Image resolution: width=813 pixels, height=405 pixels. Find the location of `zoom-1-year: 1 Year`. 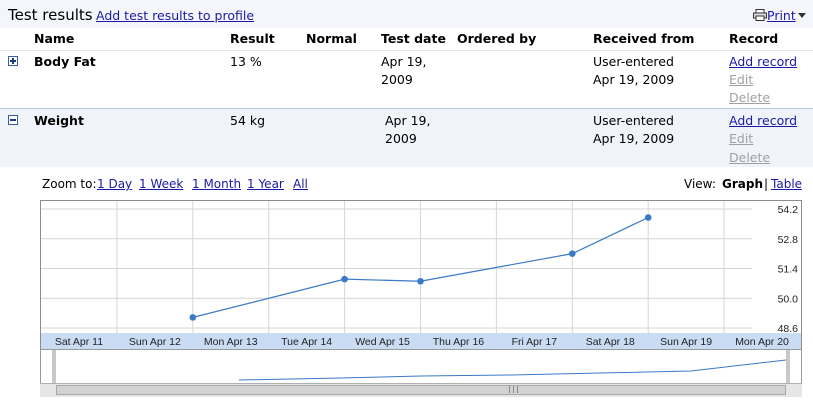

zoom-1-year: 1 Year is located at coordinates (265, 184).